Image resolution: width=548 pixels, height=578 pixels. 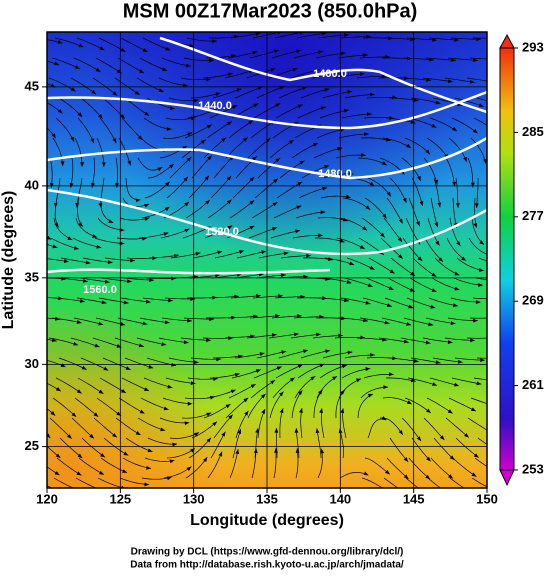 I want to click on colorbar-extend-top, so click(x=507, y=41).